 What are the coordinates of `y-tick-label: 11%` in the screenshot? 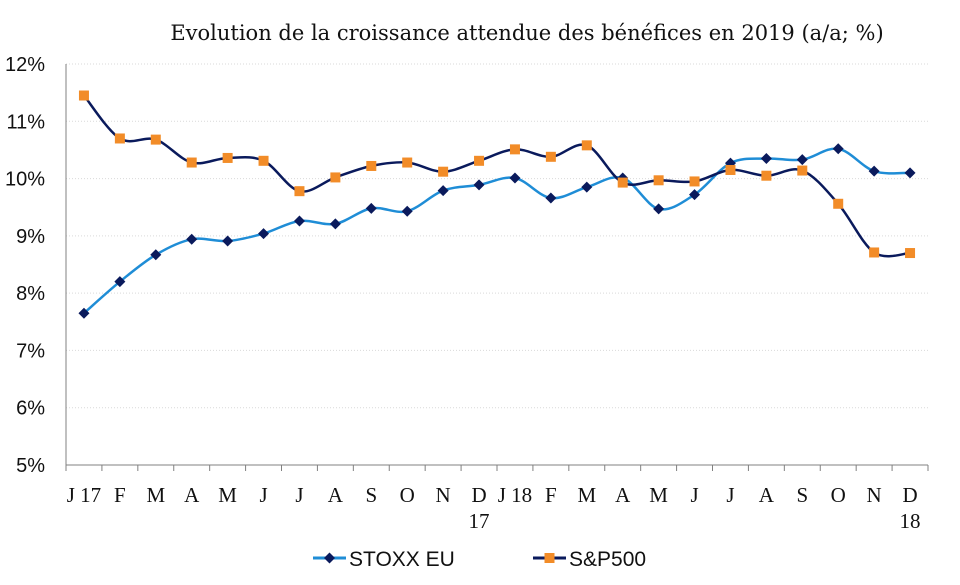 It's located at (25, 122).